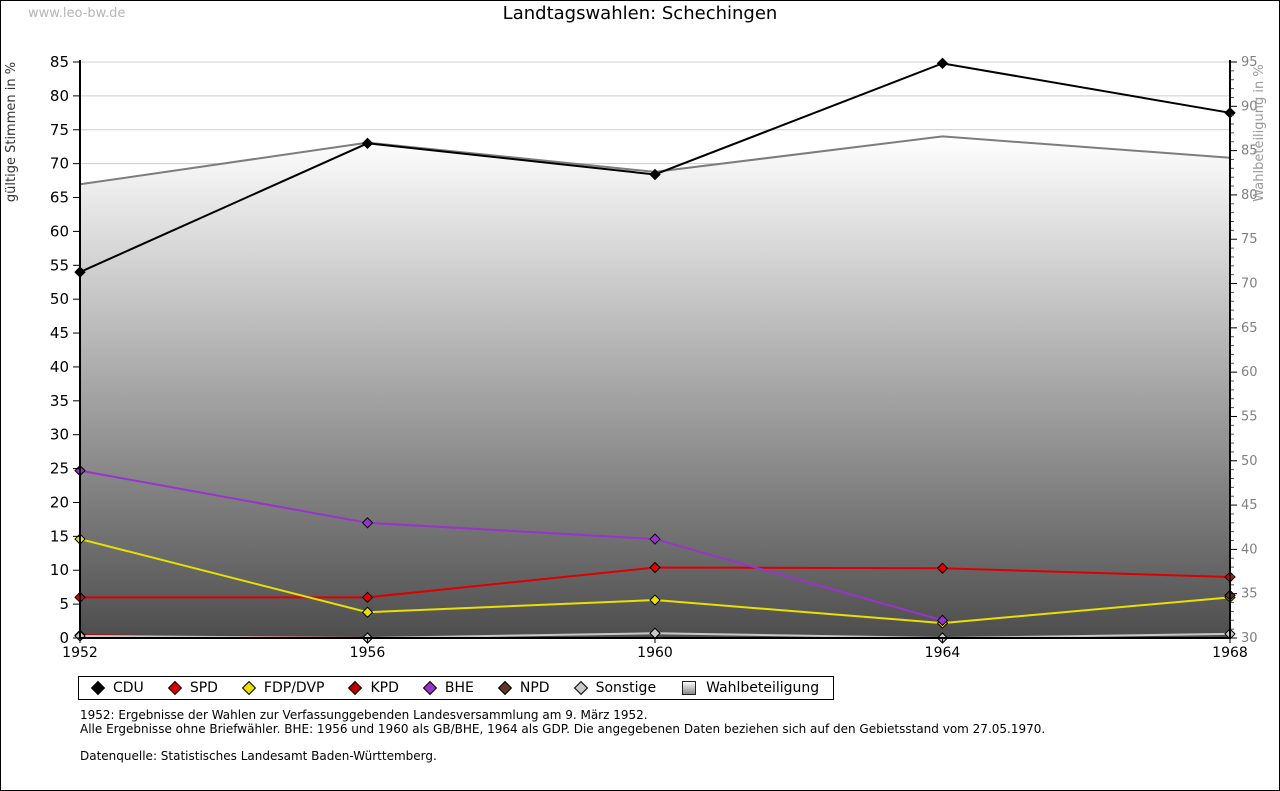  Describe the element at coordinates (80, 653) in the screenshot. I see `x-tick-label: 1952` at that location.